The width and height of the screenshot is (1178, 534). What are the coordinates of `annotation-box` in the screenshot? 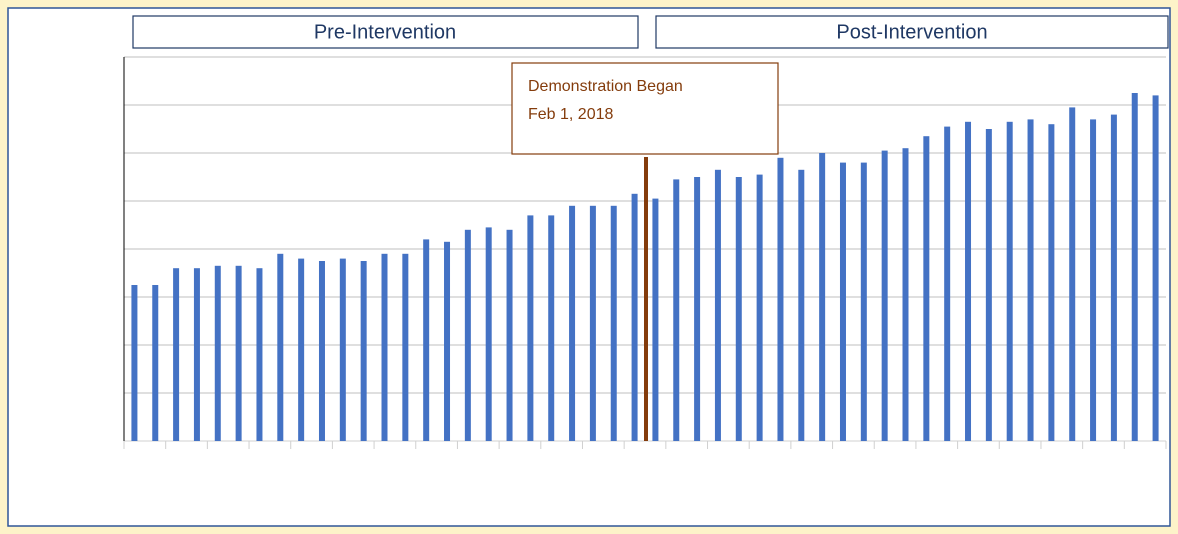 It's located at (645, 108).